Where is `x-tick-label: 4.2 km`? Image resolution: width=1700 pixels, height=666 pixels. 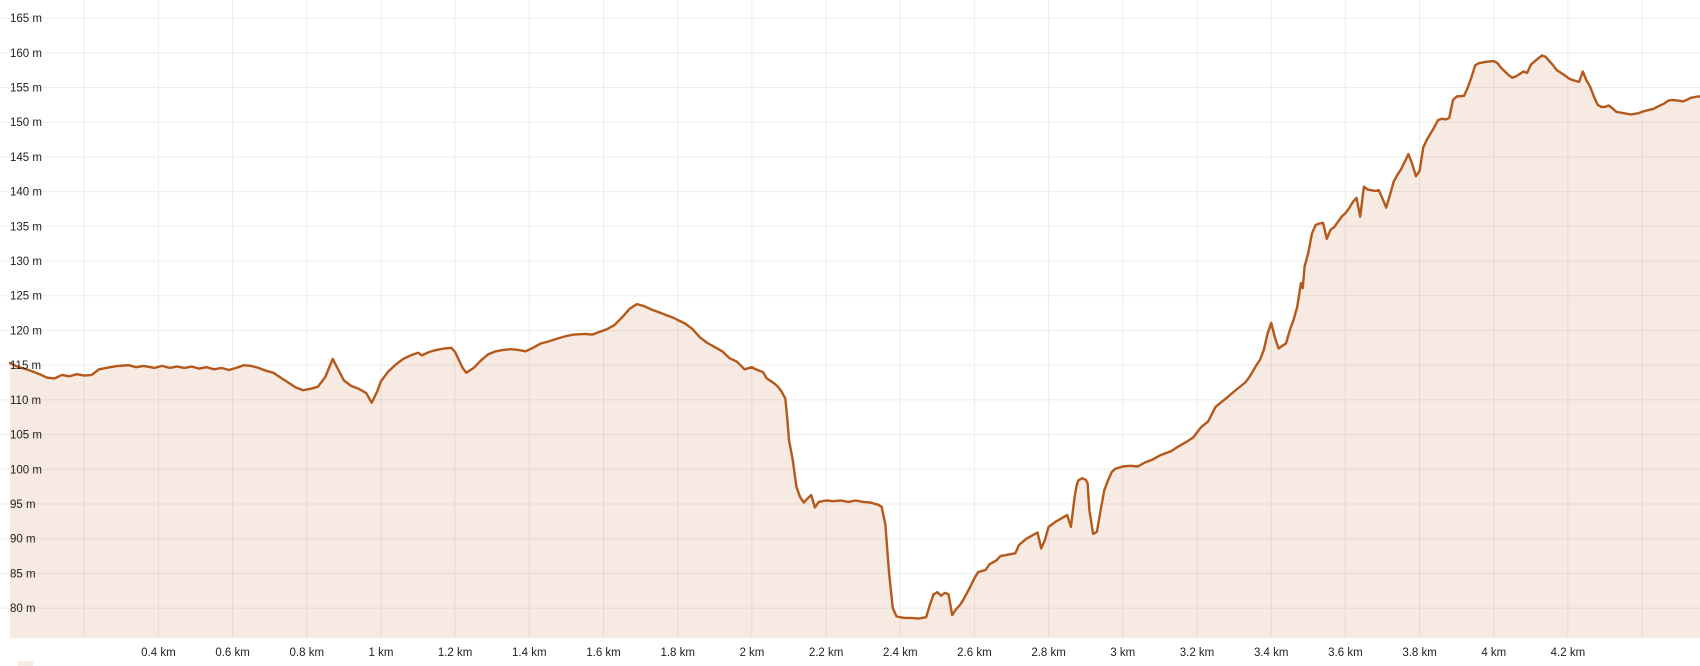 x-tick-label: 4.2 km is located at coordinates (1568, 653).